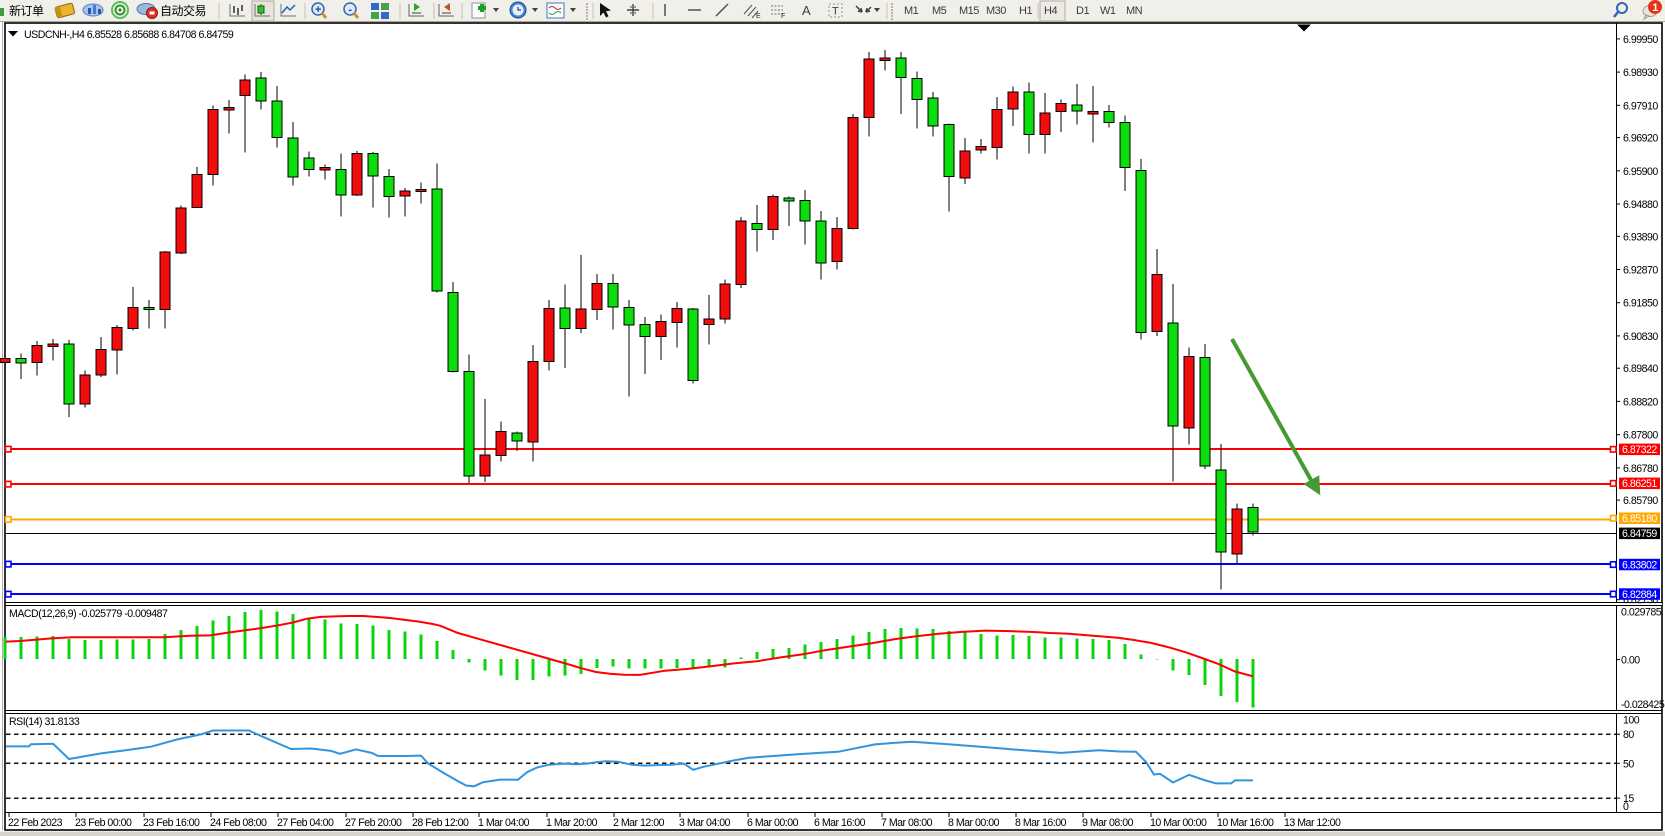 This screenshot has height=836, width=1665. What do you see at coordinates (238, 823) in the screenshot?
I see `svg-text: 24 Feb 08:00` at bounding box center [238, 823].